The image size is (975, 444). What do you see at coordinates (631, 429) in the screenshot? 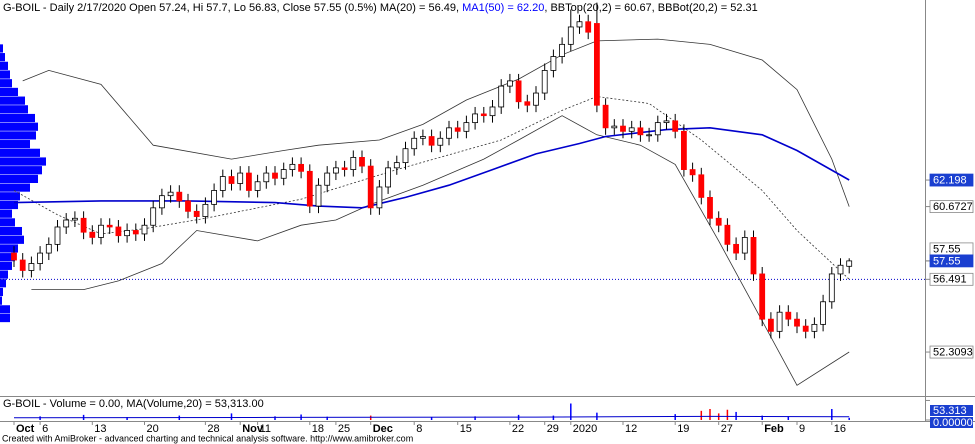
I see `x-tick-label: 12` at bounding box center [631, 429].